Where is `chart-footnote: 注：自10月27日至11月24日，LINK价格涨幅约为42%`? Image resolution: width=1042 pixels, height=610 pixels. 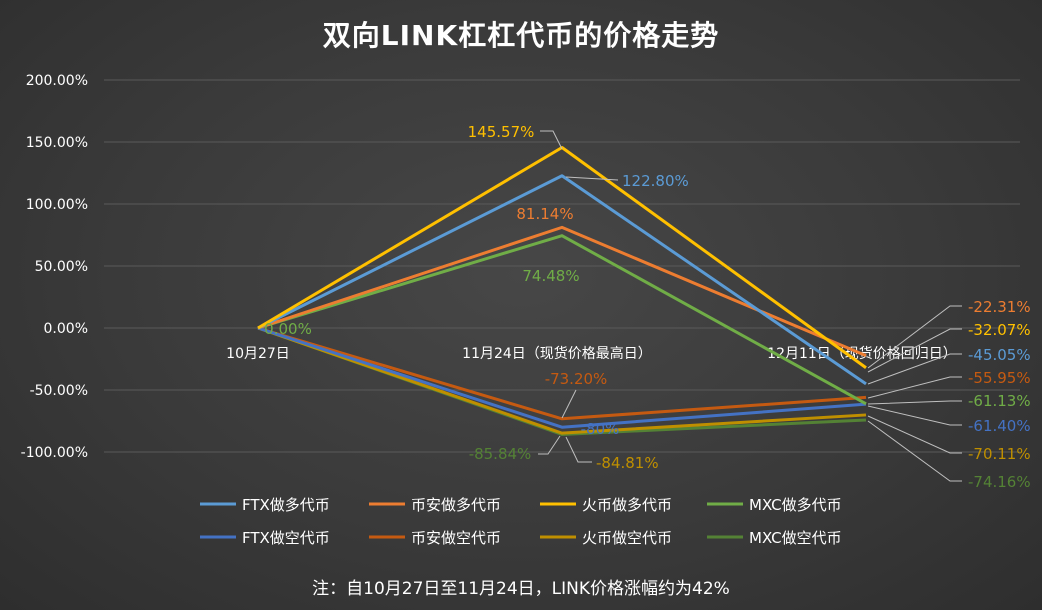 chart-footnote: 注：自10月27日至11月24日，LINK价格涨幅约为42% is located at coordinates (521, 589).